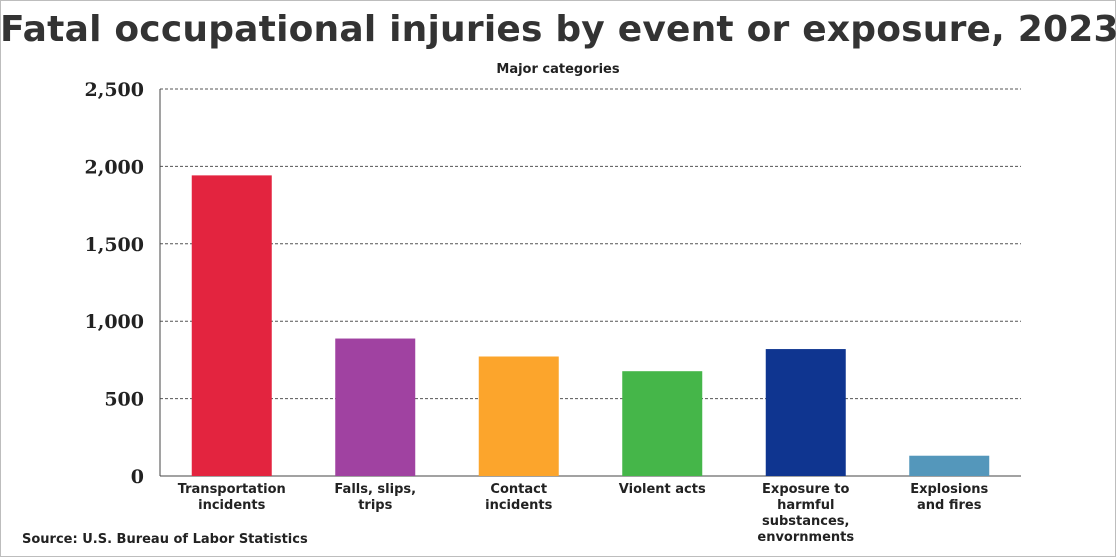 The image size is (1116, 557). Describe the element at coordinates (662, 489) in the screenshot. I see `x-tick-label: Violent acts` at that location.